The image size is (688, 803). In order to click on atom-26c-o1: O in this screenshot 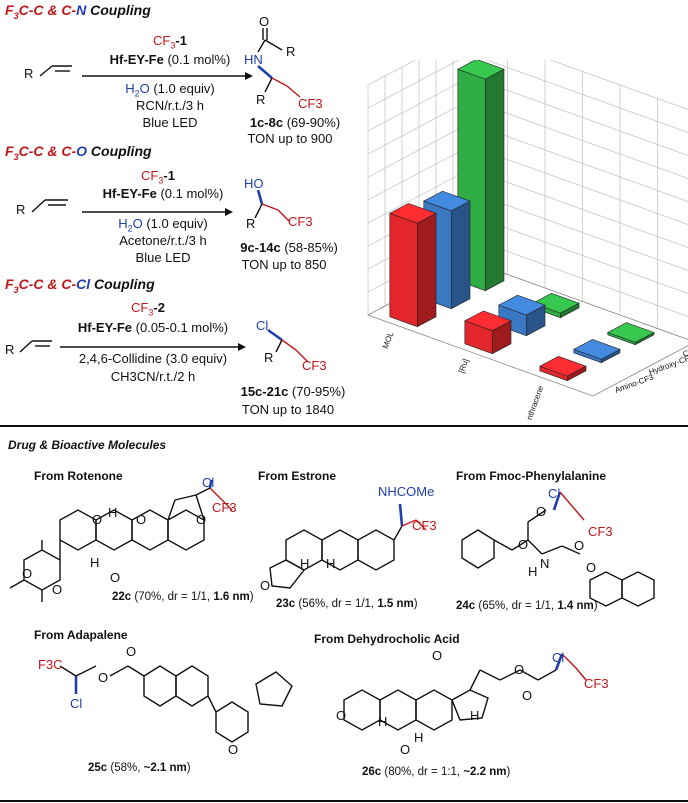, I will do `click(341, 715)`.